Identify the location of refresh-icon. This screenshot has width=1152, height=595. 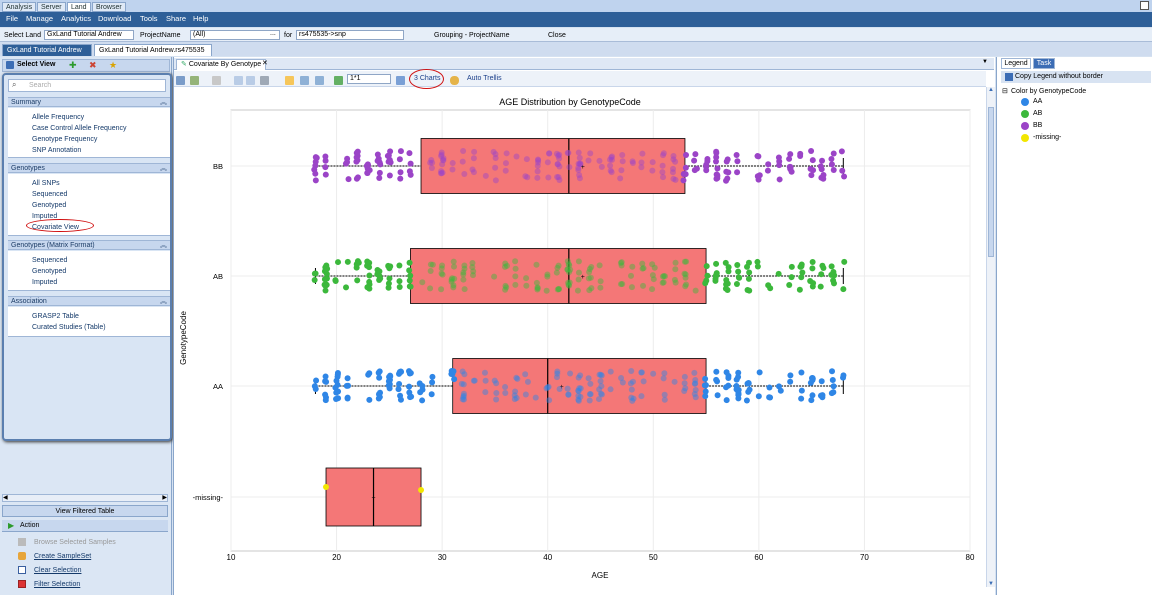
(216, 80).